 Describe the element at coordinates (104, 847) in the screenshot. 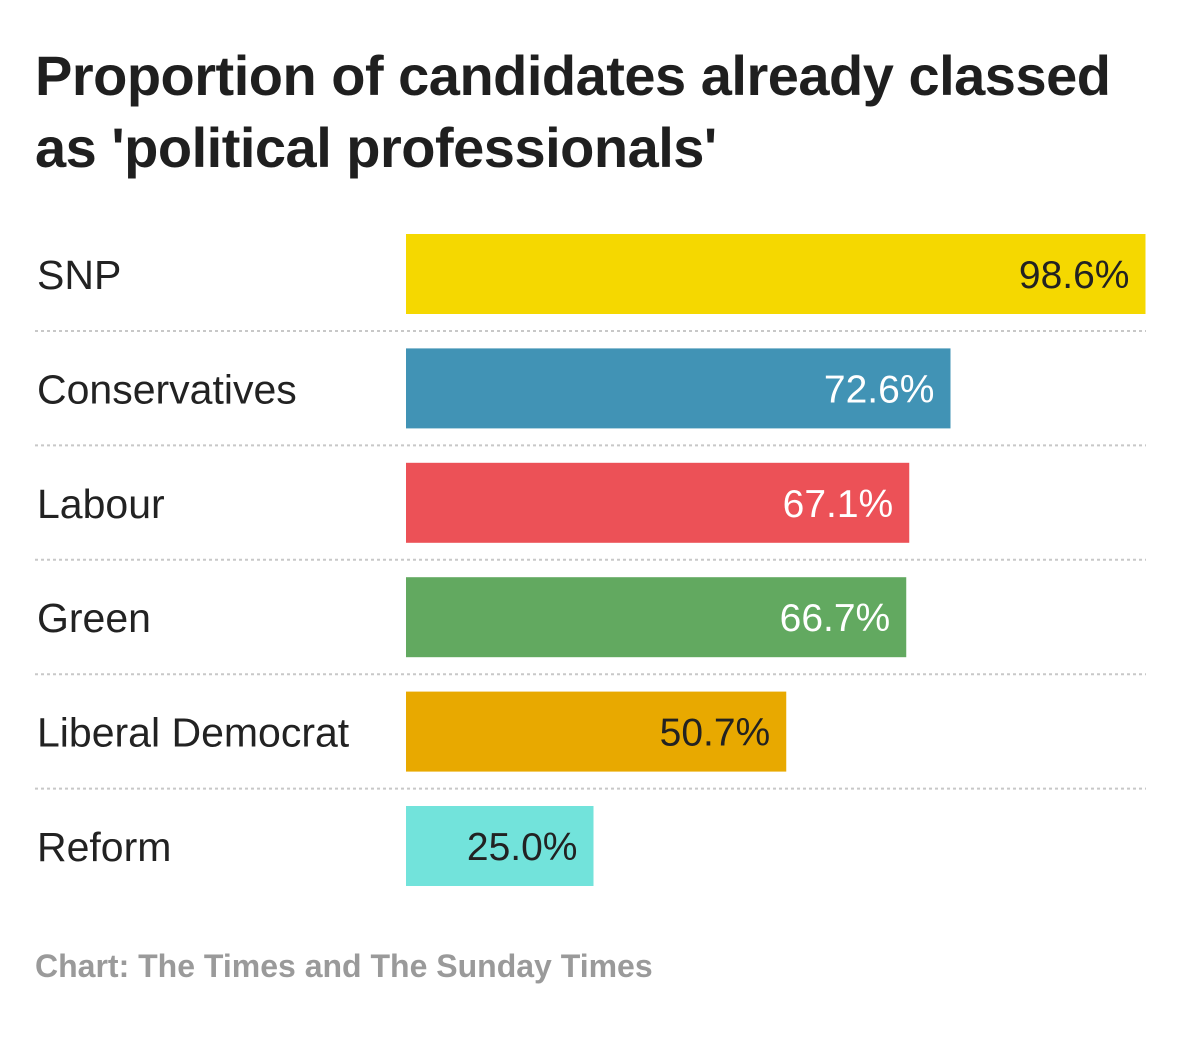

I see `category-label-reform: Reform` at that location.